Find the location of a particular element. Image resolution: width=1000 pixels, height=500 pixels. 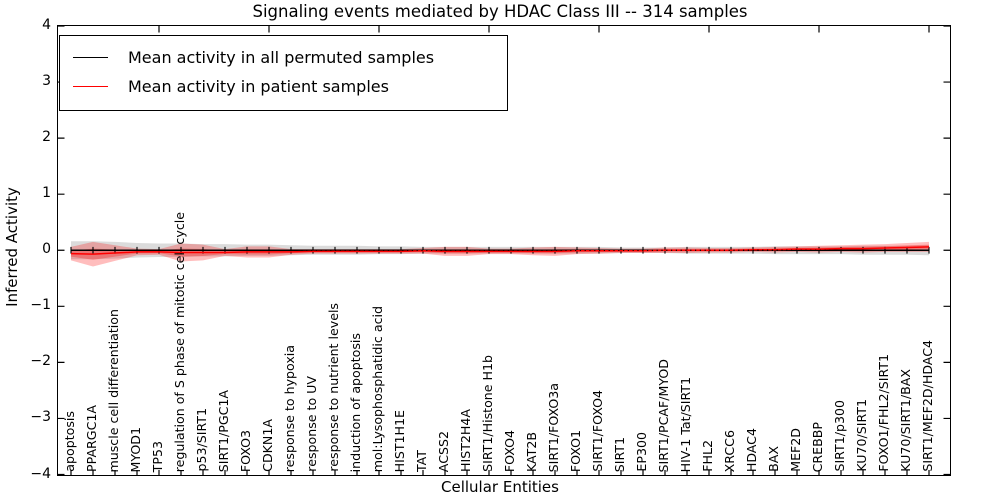

patient-mean-line is located at coordinates (500, 250).